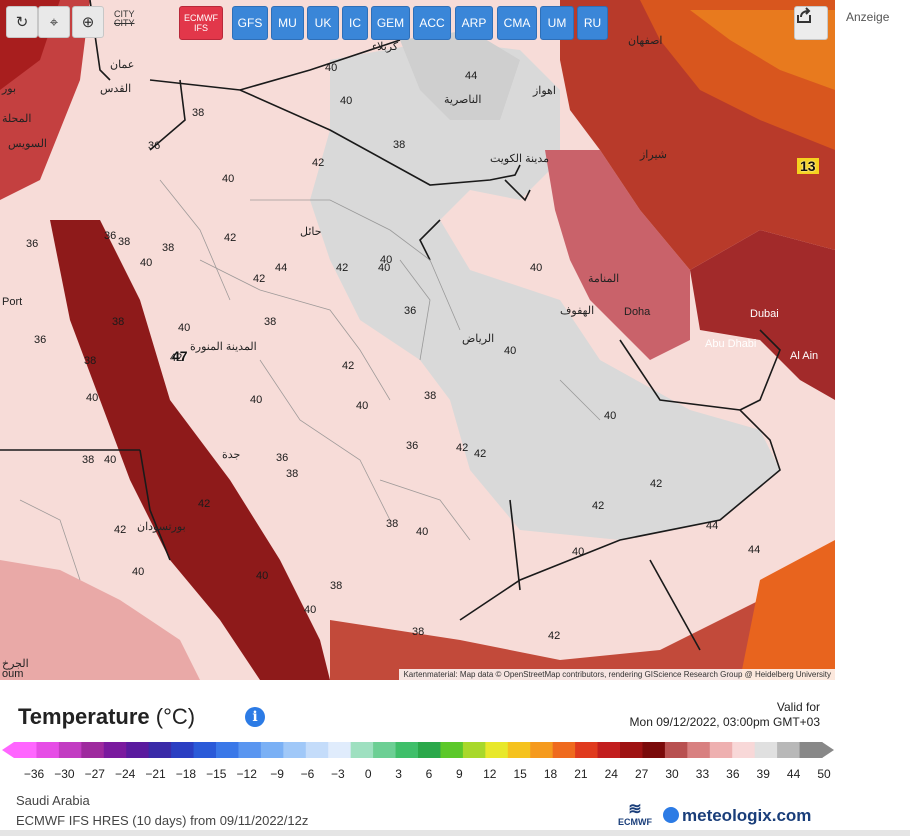 Image resolution: width=910 pixels, height=836 pixels. What do you see at coordinates (410, 311) in the screenshot?
I see `temperature-label: 36` at bounding box center [410, 311].